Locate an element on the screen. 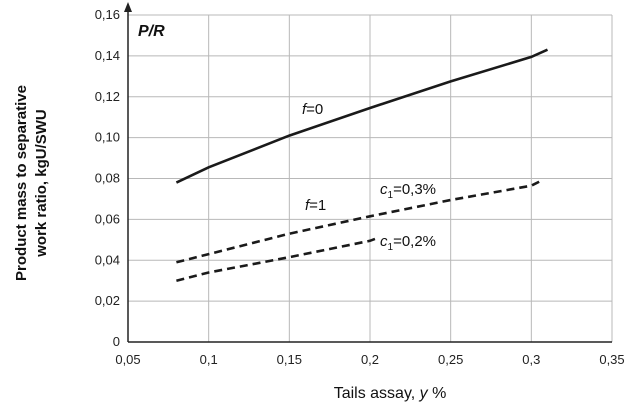 The height and width of the screenshot is (405, 638). annotation-c1-02: c1=0,2% is located at coordinates (408, 243).